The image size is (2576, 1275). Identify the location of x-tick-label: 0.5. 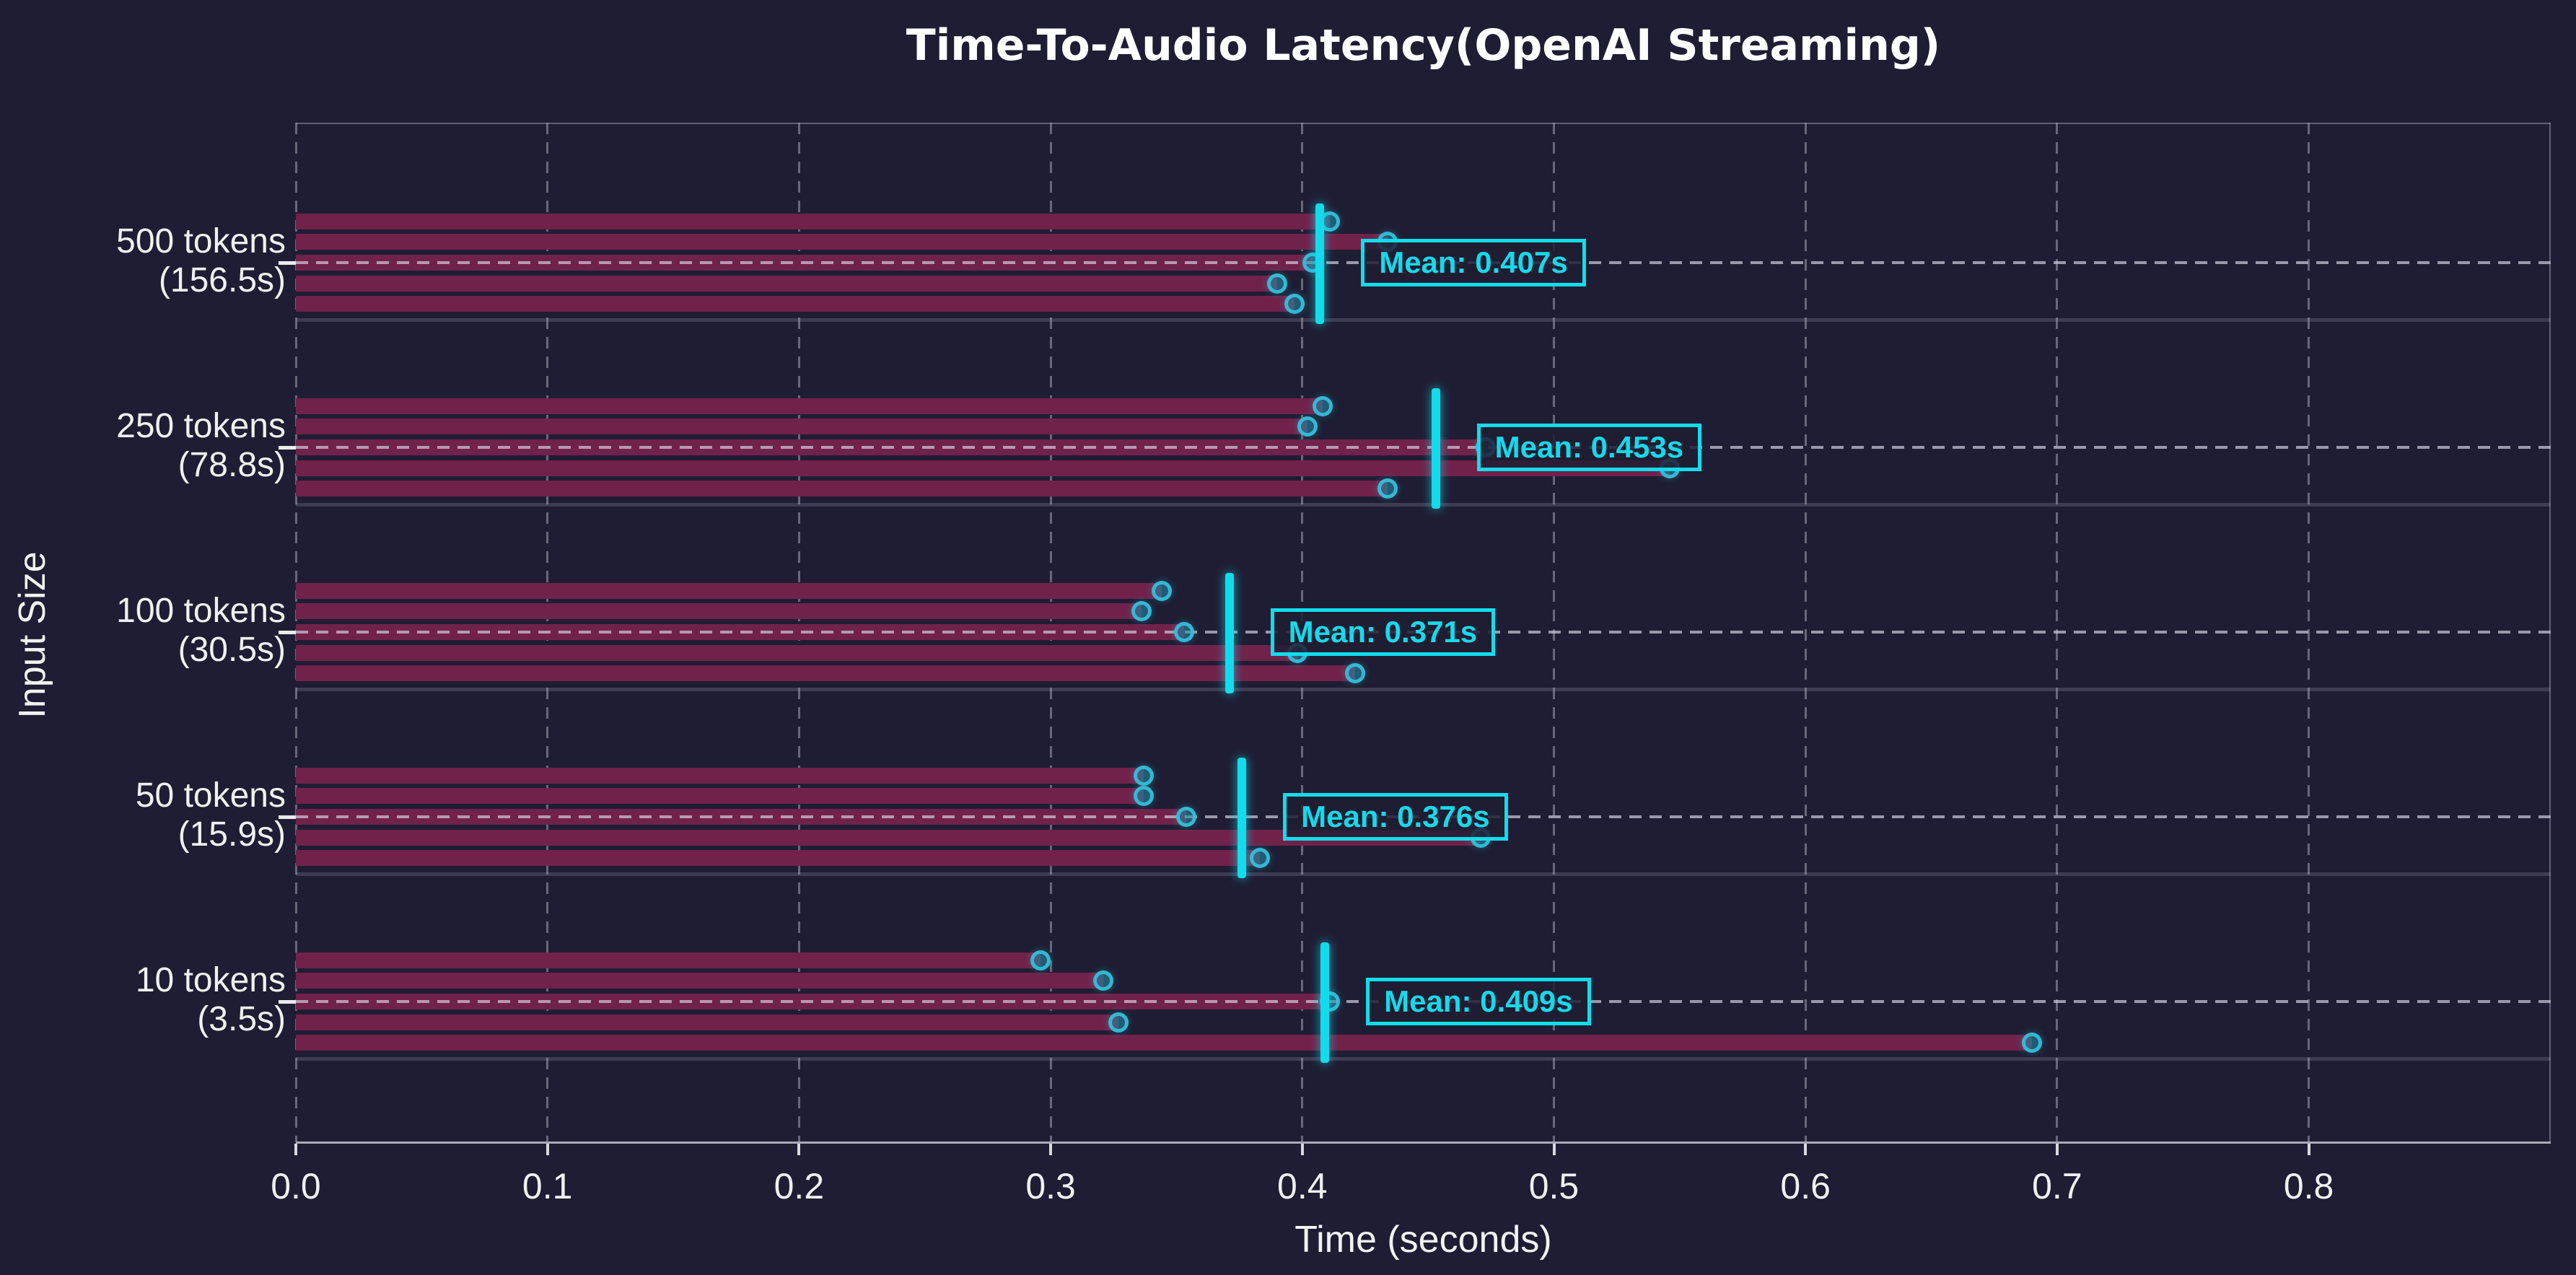
(1554, 1186).